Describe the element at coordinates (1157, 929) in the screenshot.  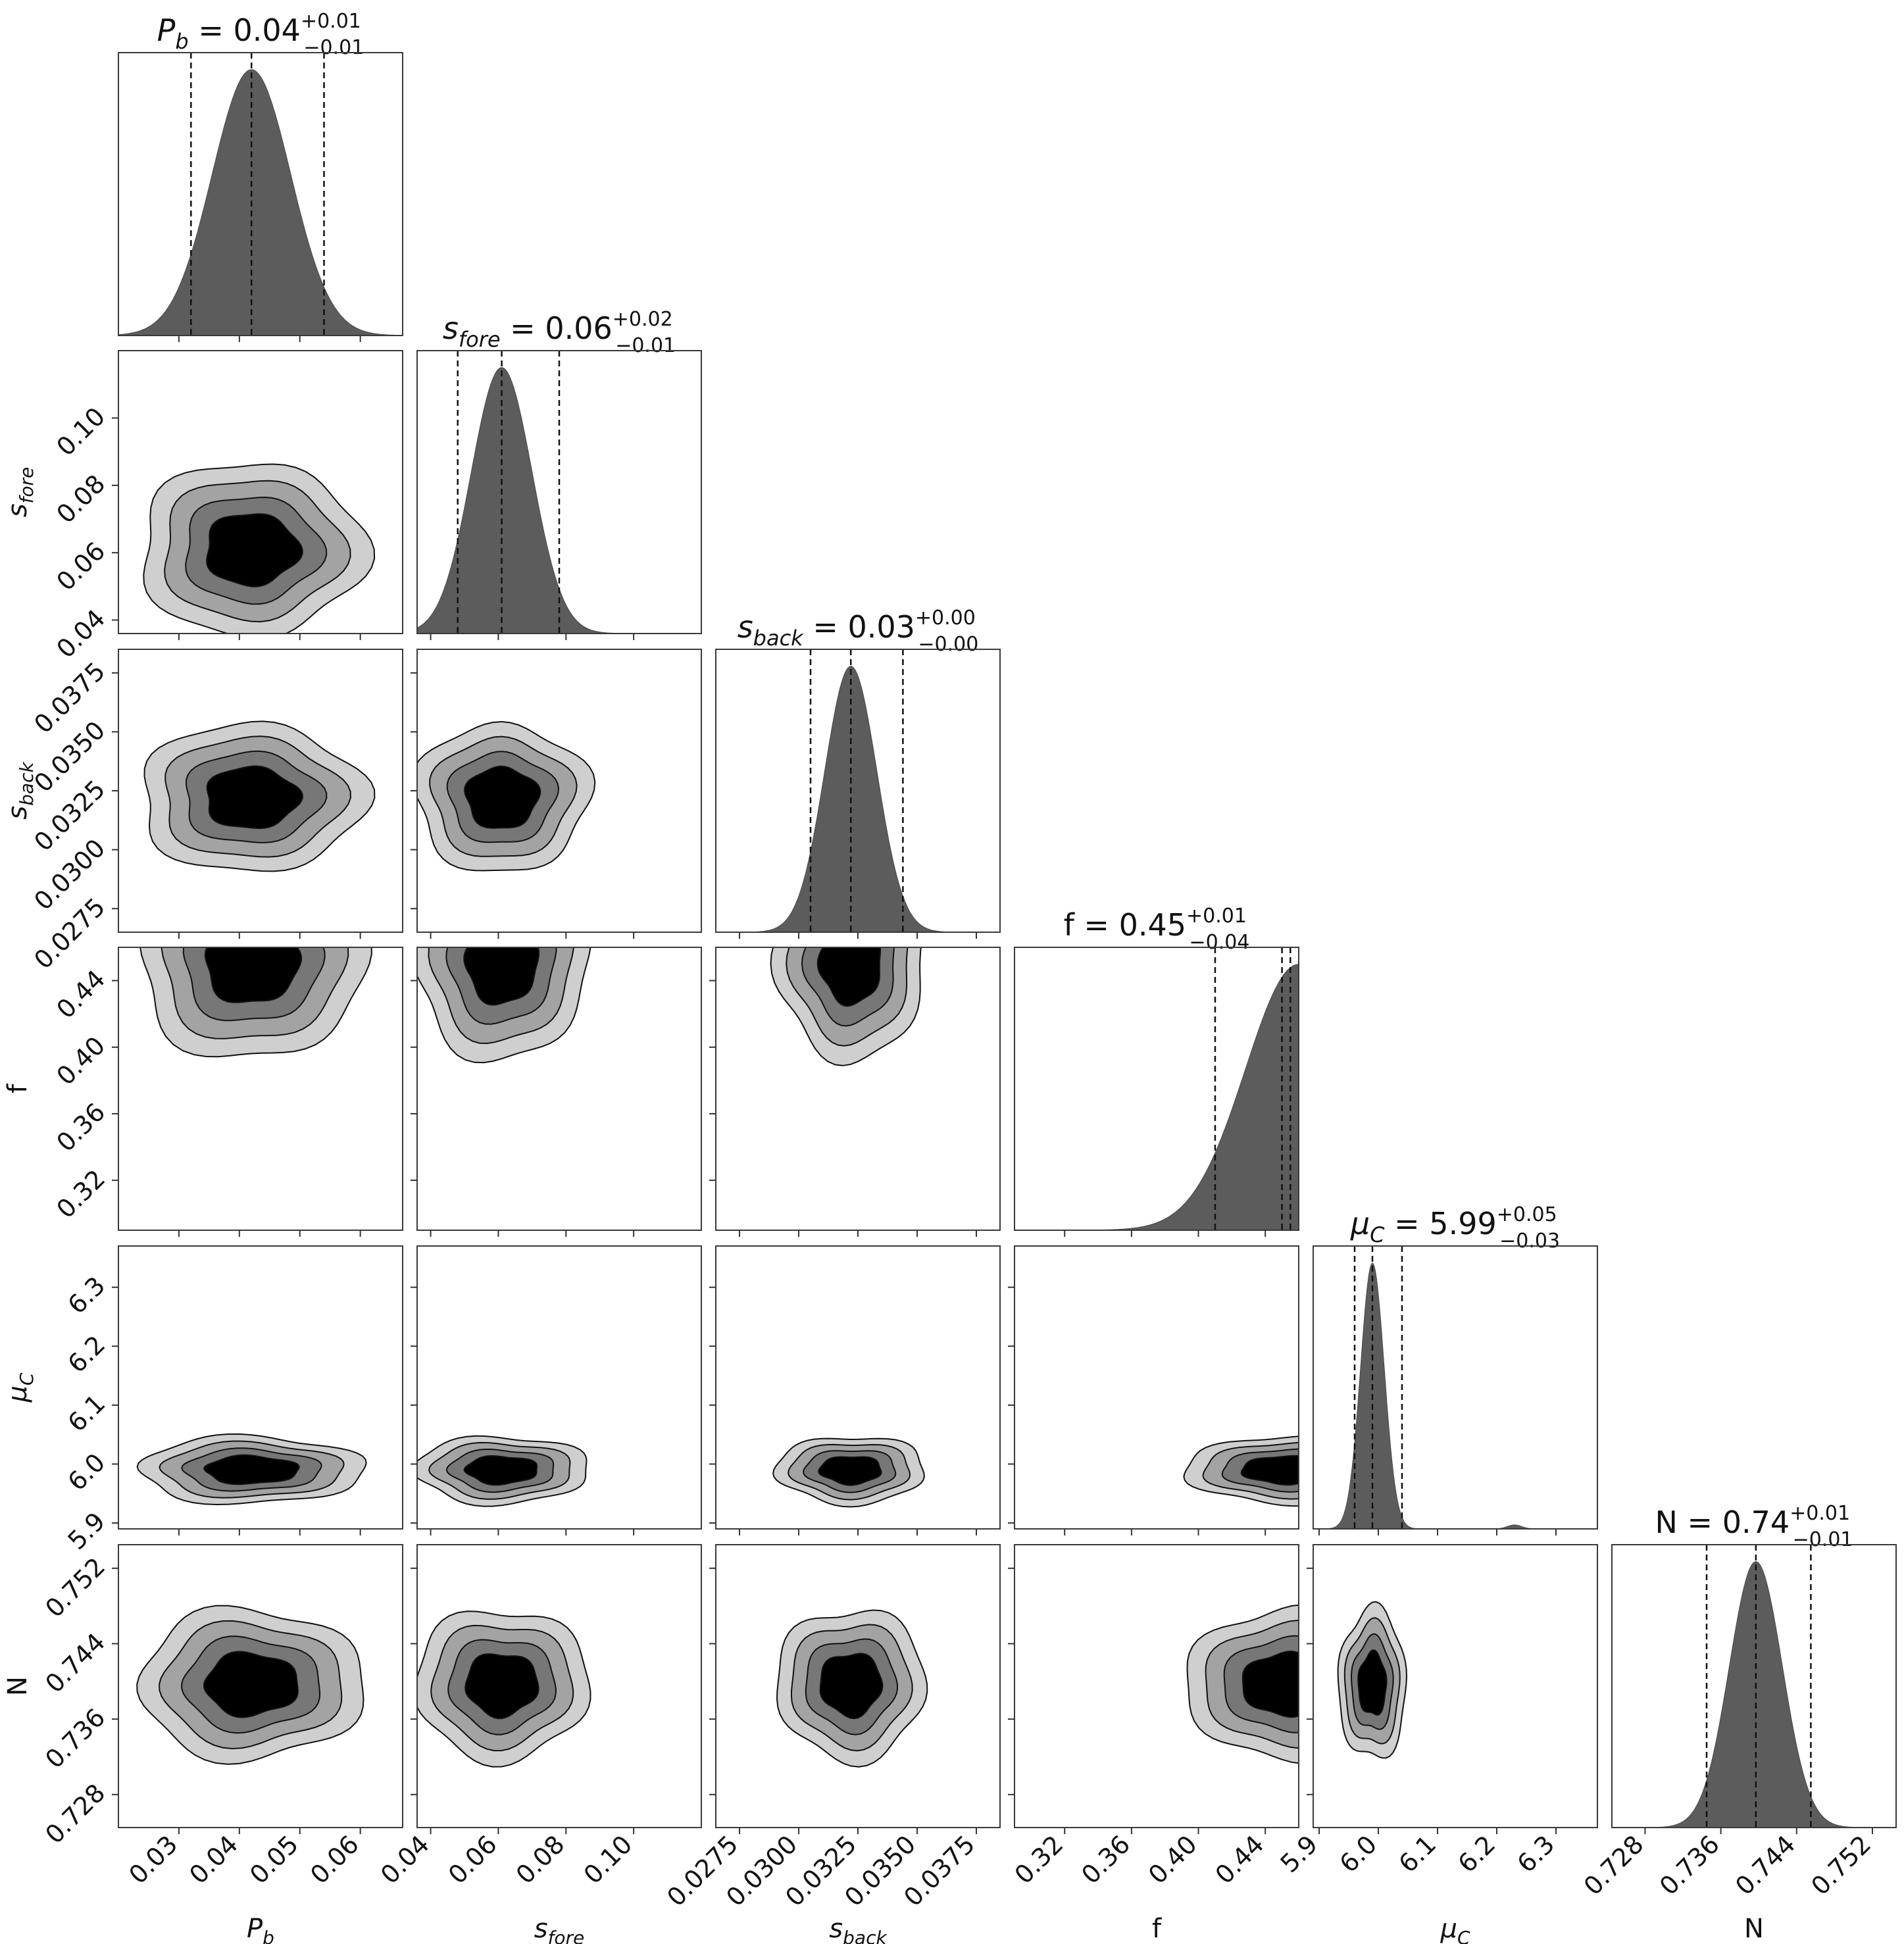
I see `title-f: f = 0.45+0.01 −0.04` at that location.